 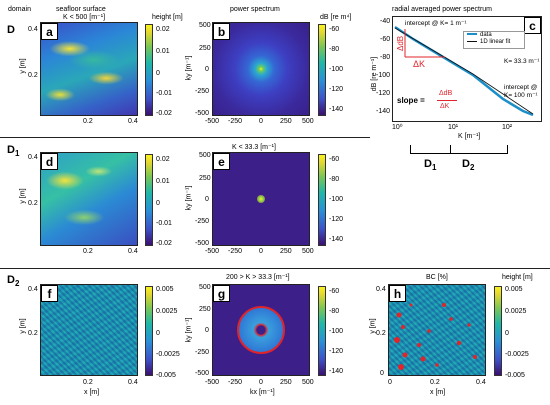 What do you see at coordinates (23, 326) in the screenshot?
I see `panel-f-ylabel: y [m]` at bounding box center [23, 326].